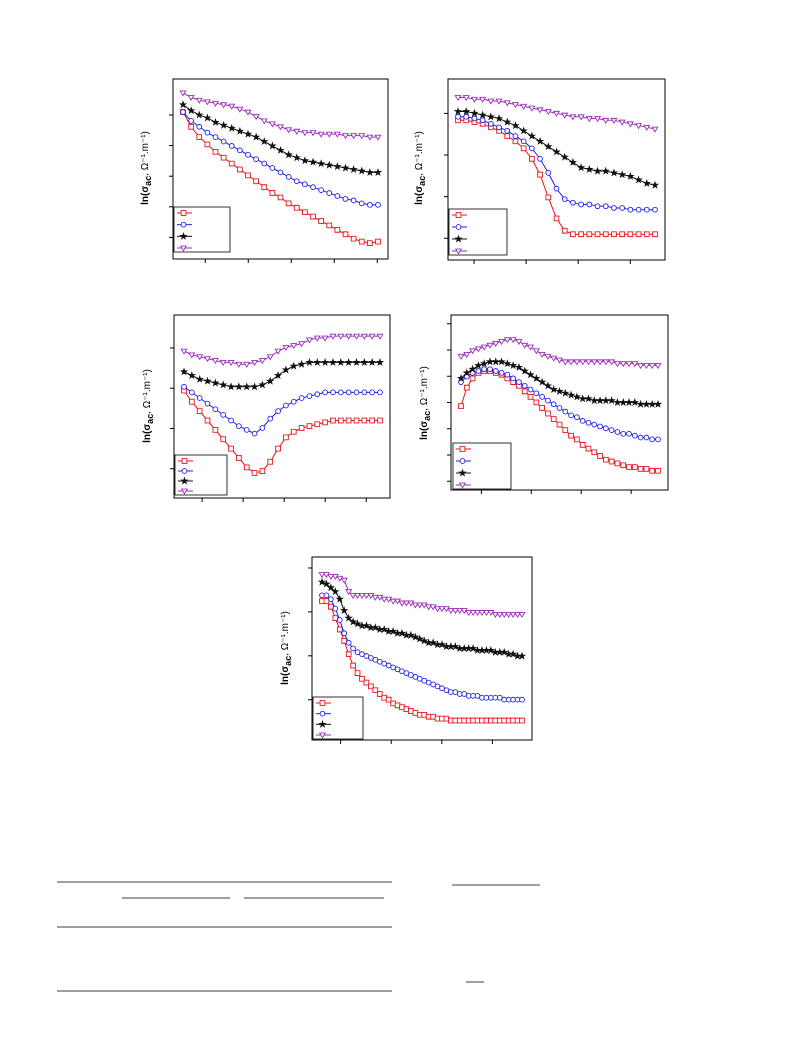 This screenshot has height=1057, width=793. I want to click on plot-frame, so click(422, 648).